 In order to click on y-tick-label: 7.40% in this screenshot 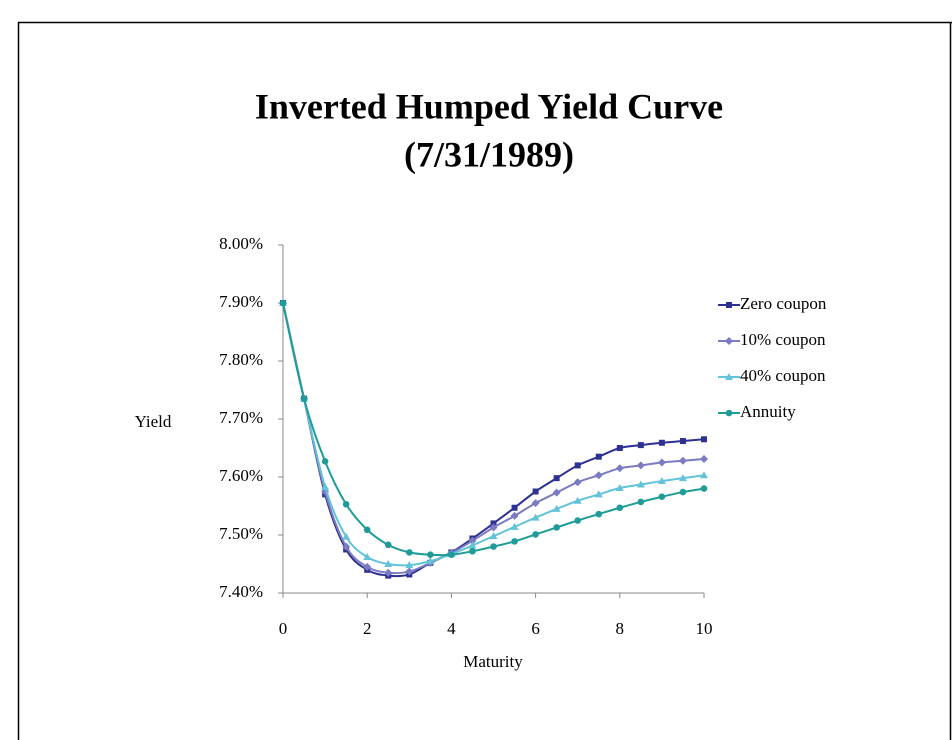, I will do `click(241, 591)`.